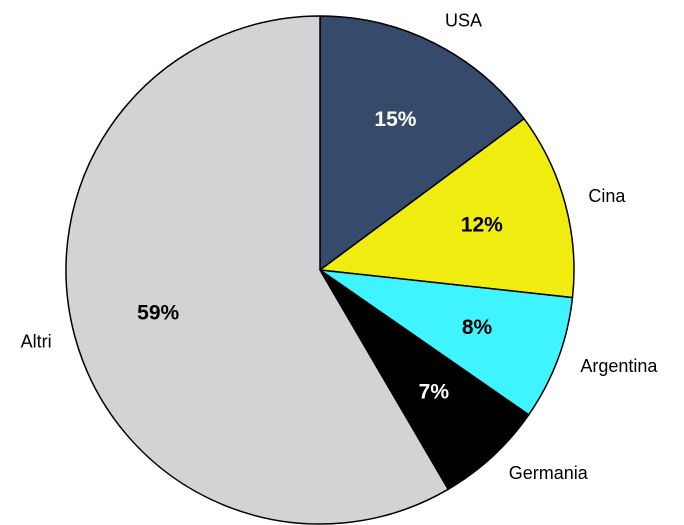 This screenshot has height=525, width=684. I want to click on value-label: 12%, so click(482, 225).